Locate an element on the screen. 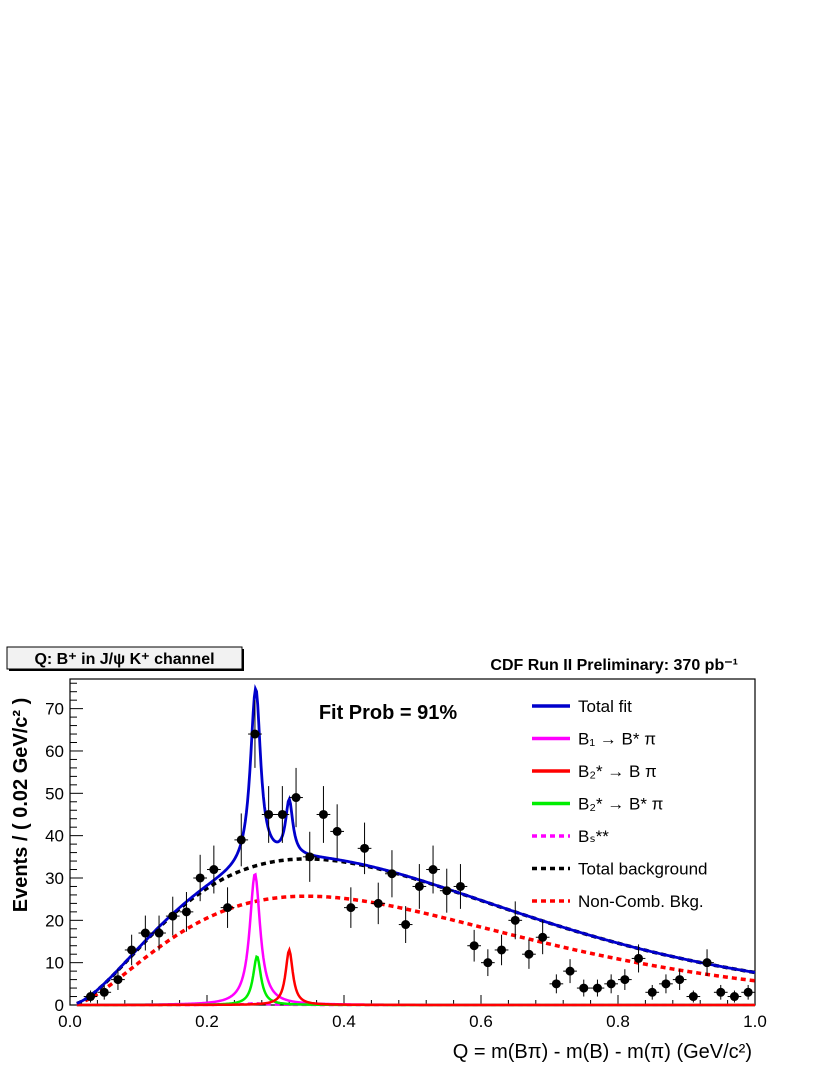 This screenshot has height=1075, width=830. title-box-text: Q: B⁺ in J/ψ K⁺ channel is located at coordinates (124, 659).